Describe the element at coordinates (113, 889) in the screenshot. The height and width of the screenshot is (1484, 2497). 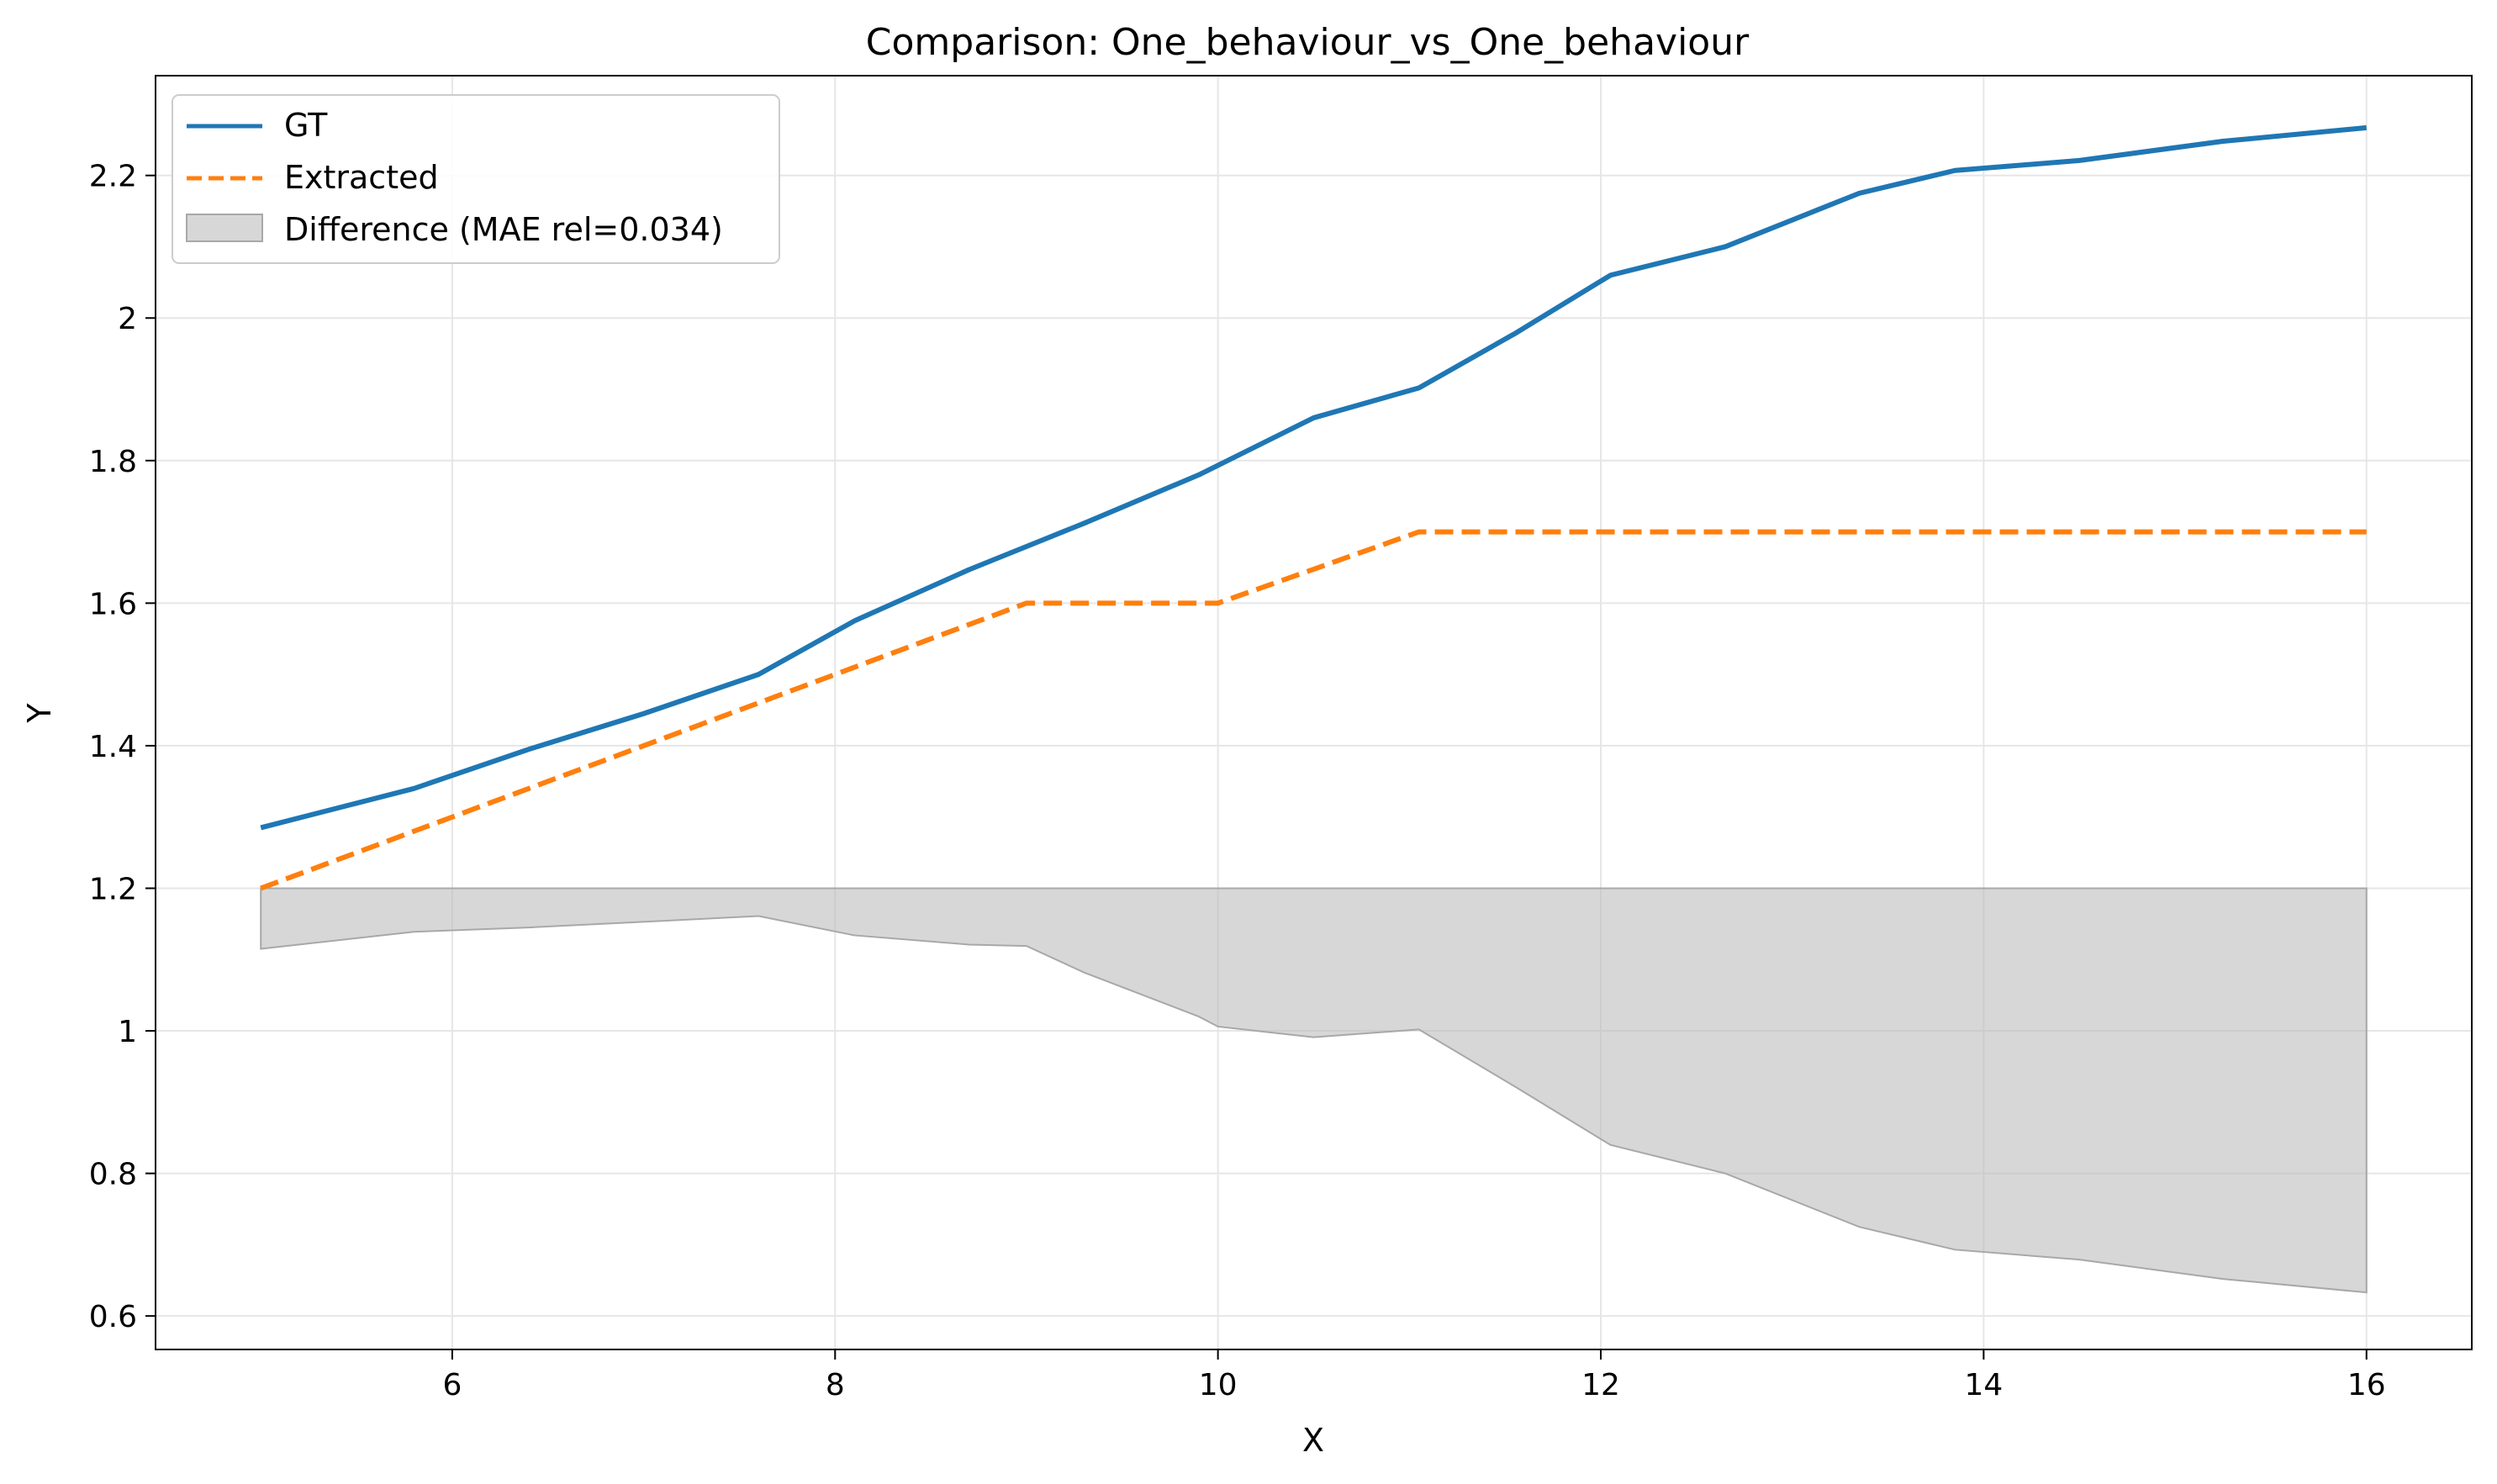
I see `y-tick-label: 1.2` at that location.